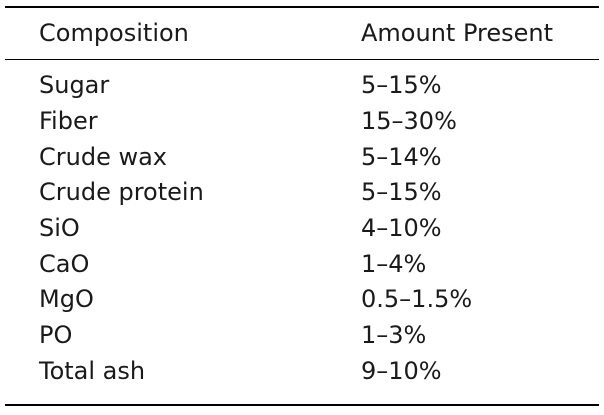 Image resolution: width=604 pixels, height=415 pixels. Describe the element at coordinates (409, 121) in the screenshot. I see `row-amount: 15–30%` at that location.